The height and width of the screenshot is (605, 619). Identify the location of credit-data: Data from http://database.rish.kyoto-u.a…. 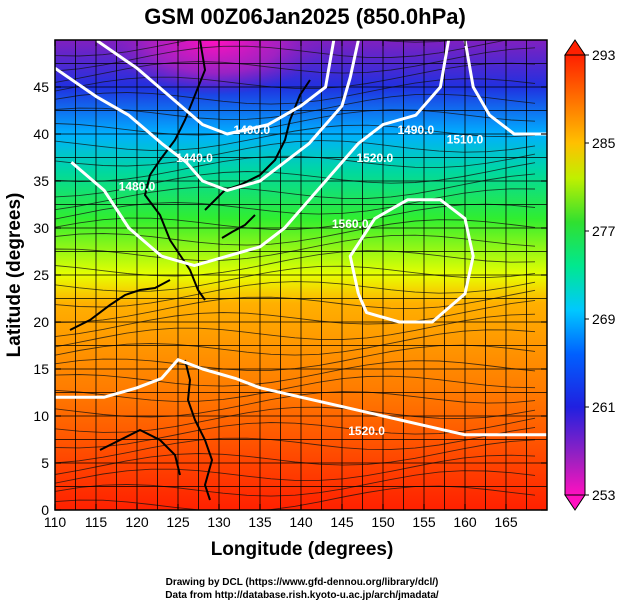
(302, 595).